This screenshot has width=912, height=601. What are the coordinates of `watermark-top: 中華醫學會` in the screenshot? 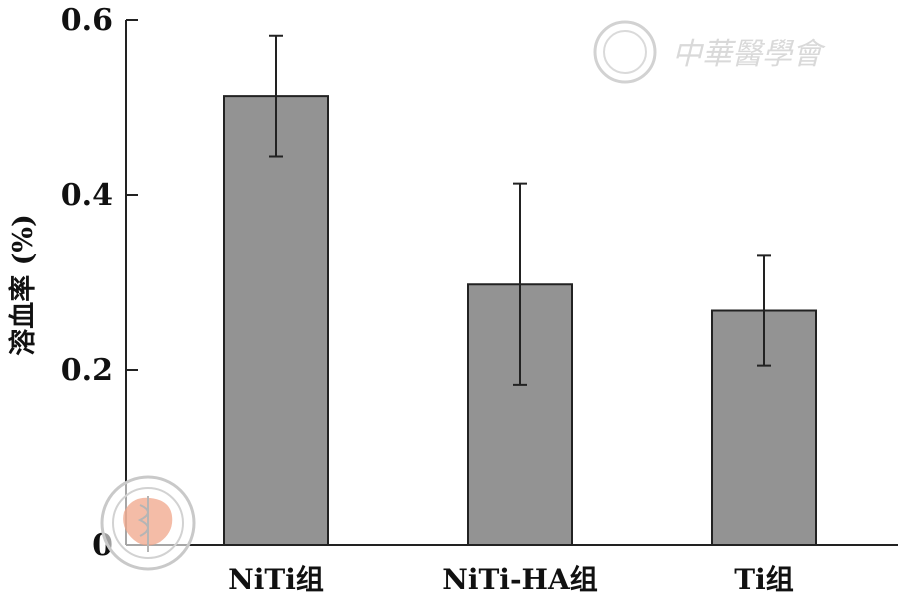 It's located at (709, 52).